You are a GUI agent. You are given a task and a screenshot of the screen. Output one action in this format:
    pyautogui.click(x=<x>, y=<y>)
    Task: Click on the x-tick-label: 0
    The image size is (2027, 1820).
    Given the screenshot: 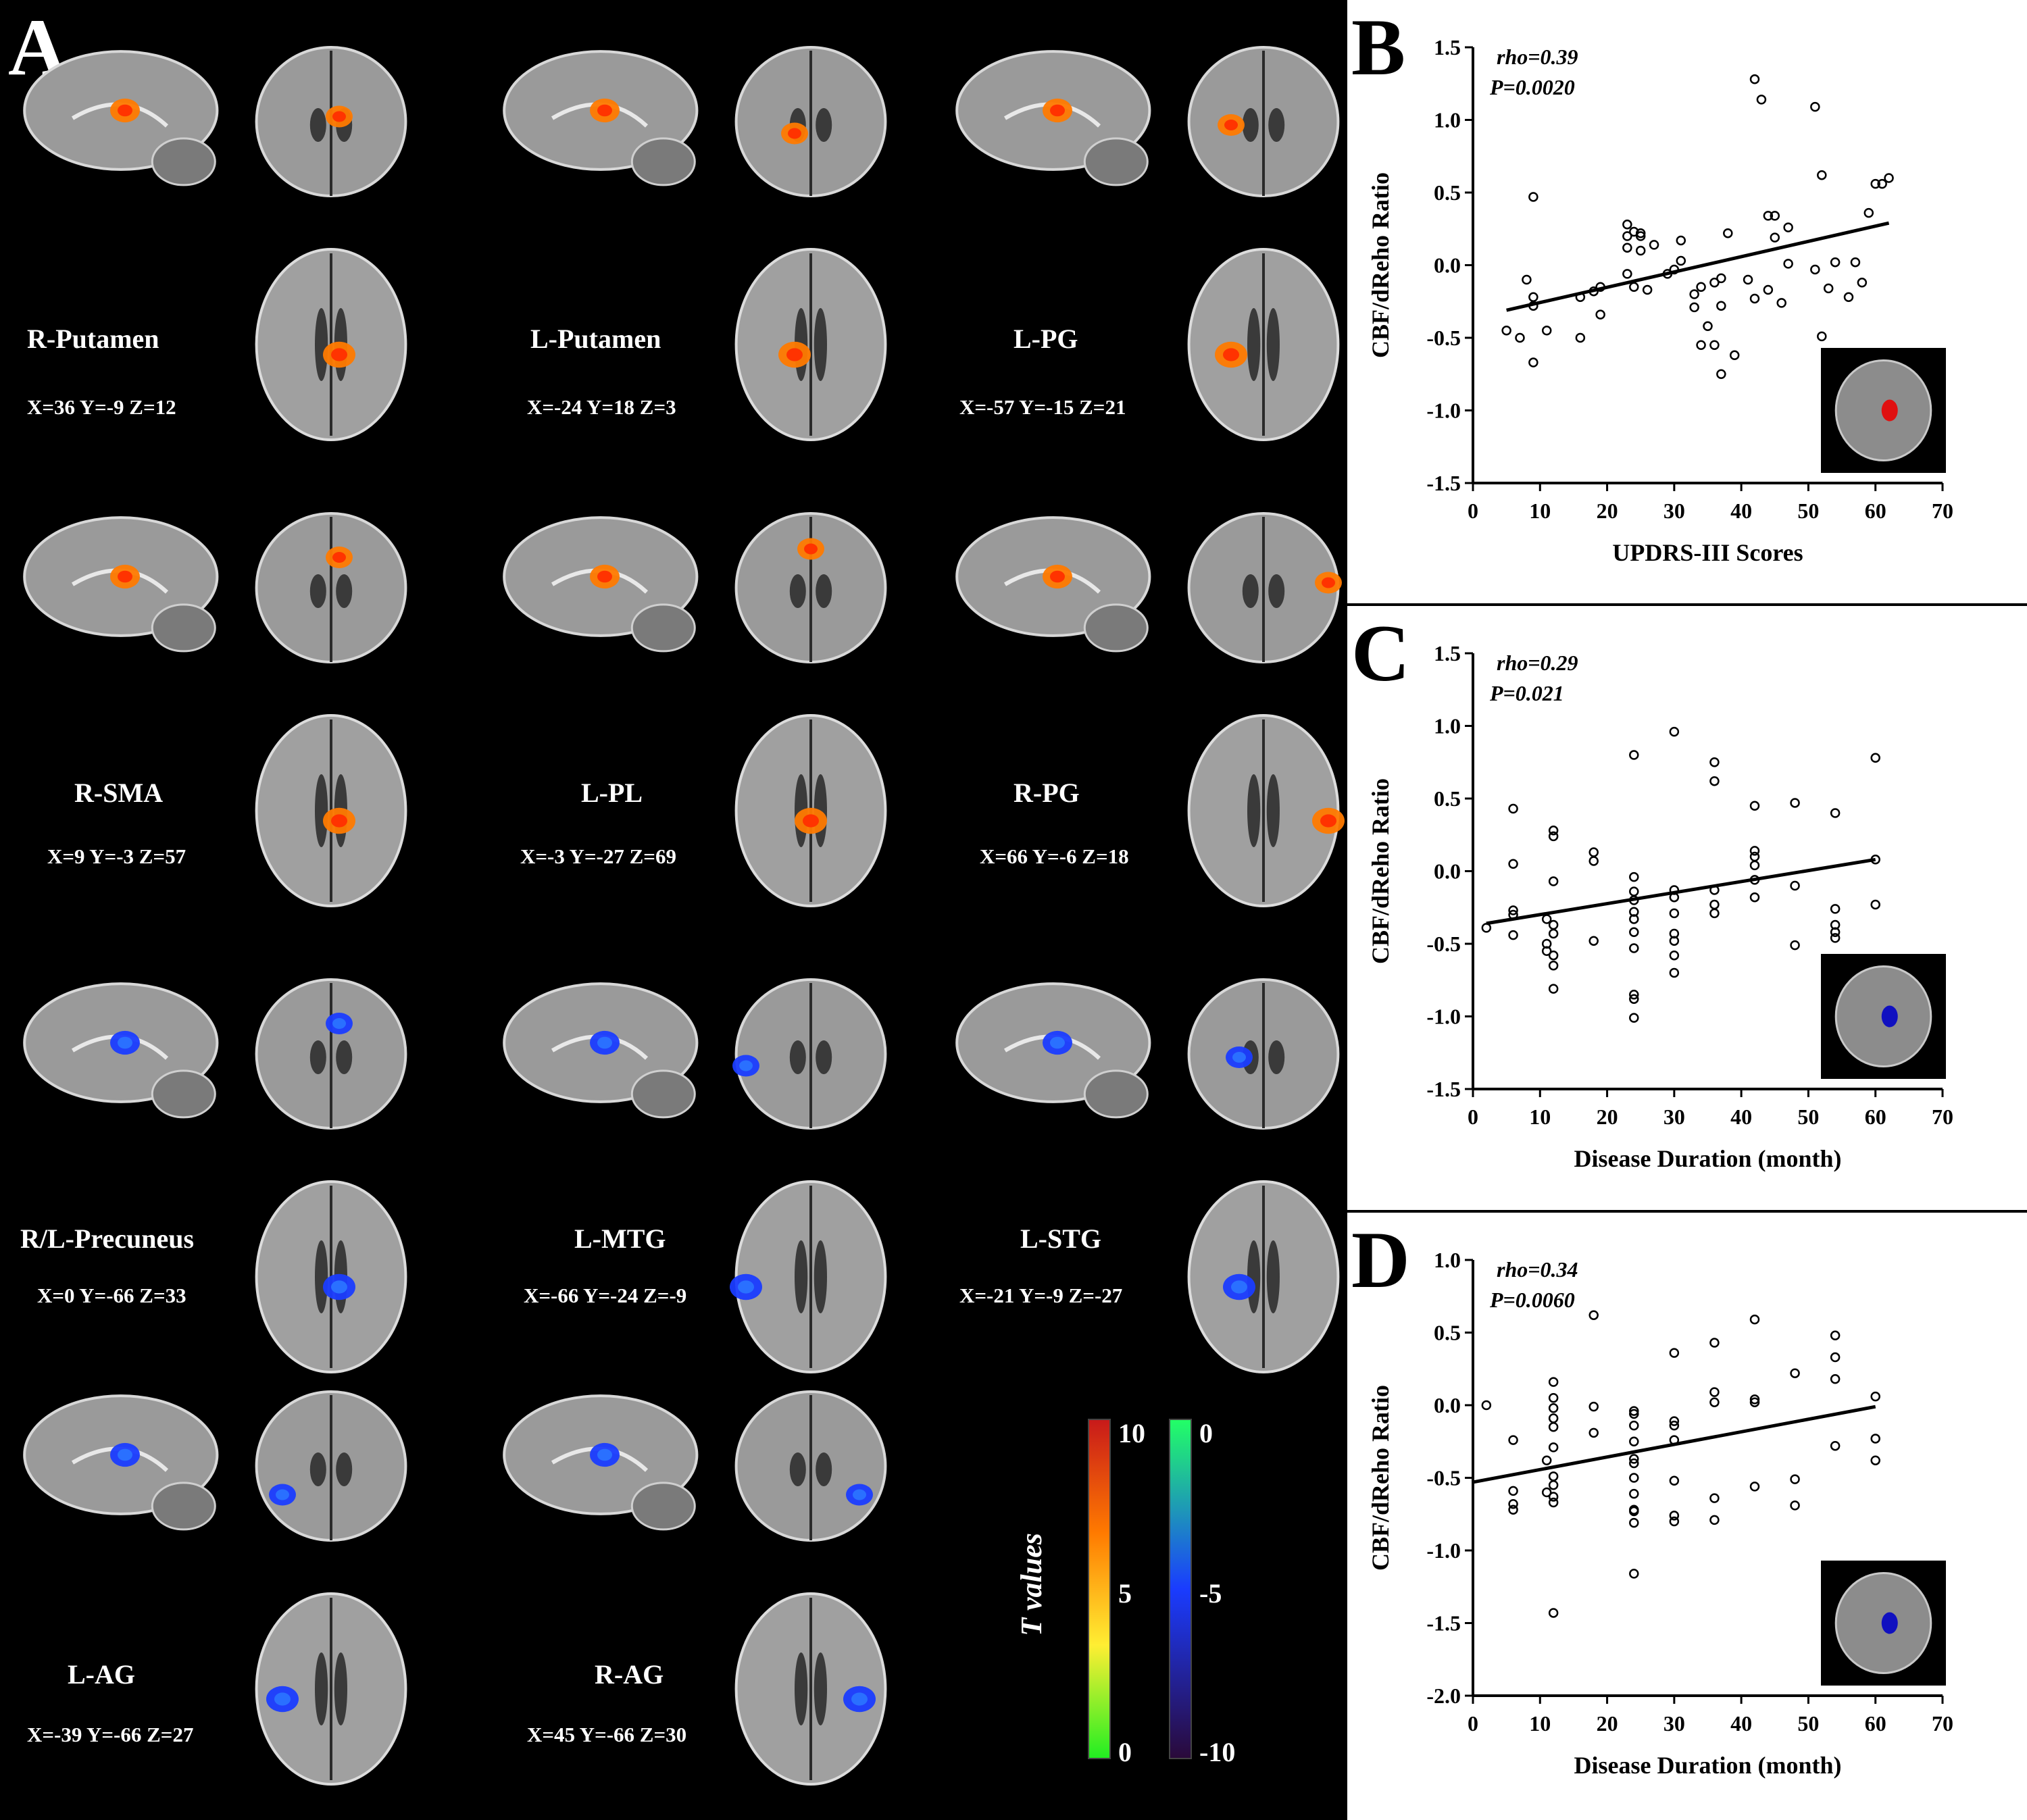 What is the action you would take?
    pyautogui.click(x=1473, y=1117)
    